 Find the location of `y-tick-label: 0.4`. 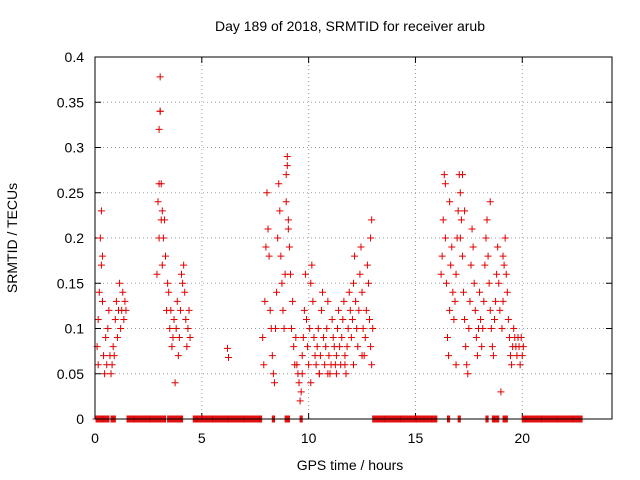

y-tick-label: 0.4 is located at coordinates (75, 57).